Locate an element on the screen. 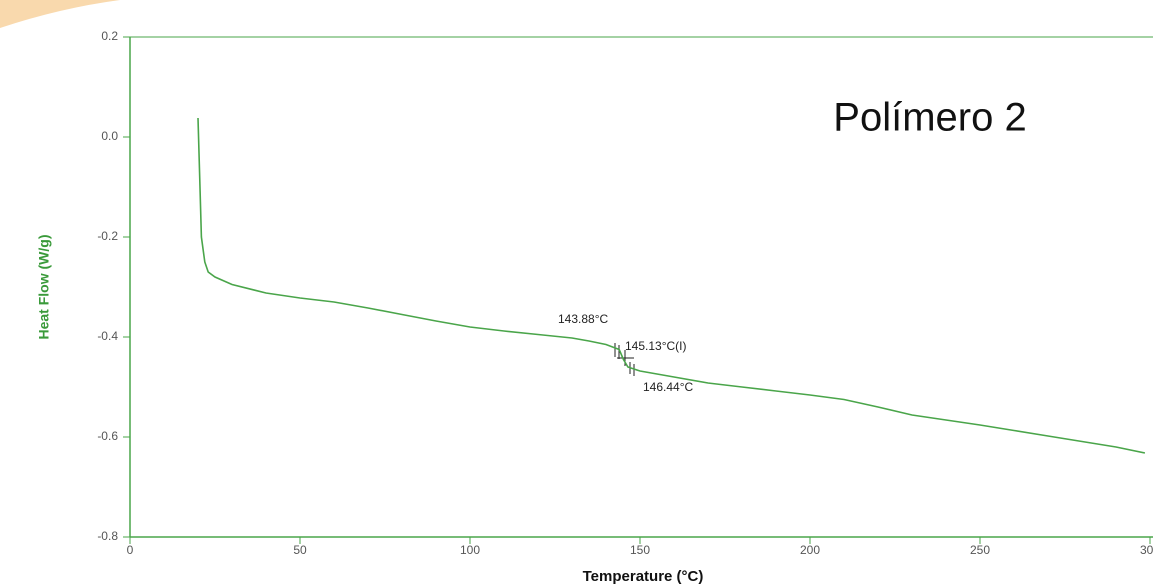  annotation: 146.44°C is located at coordinates (668, 387).